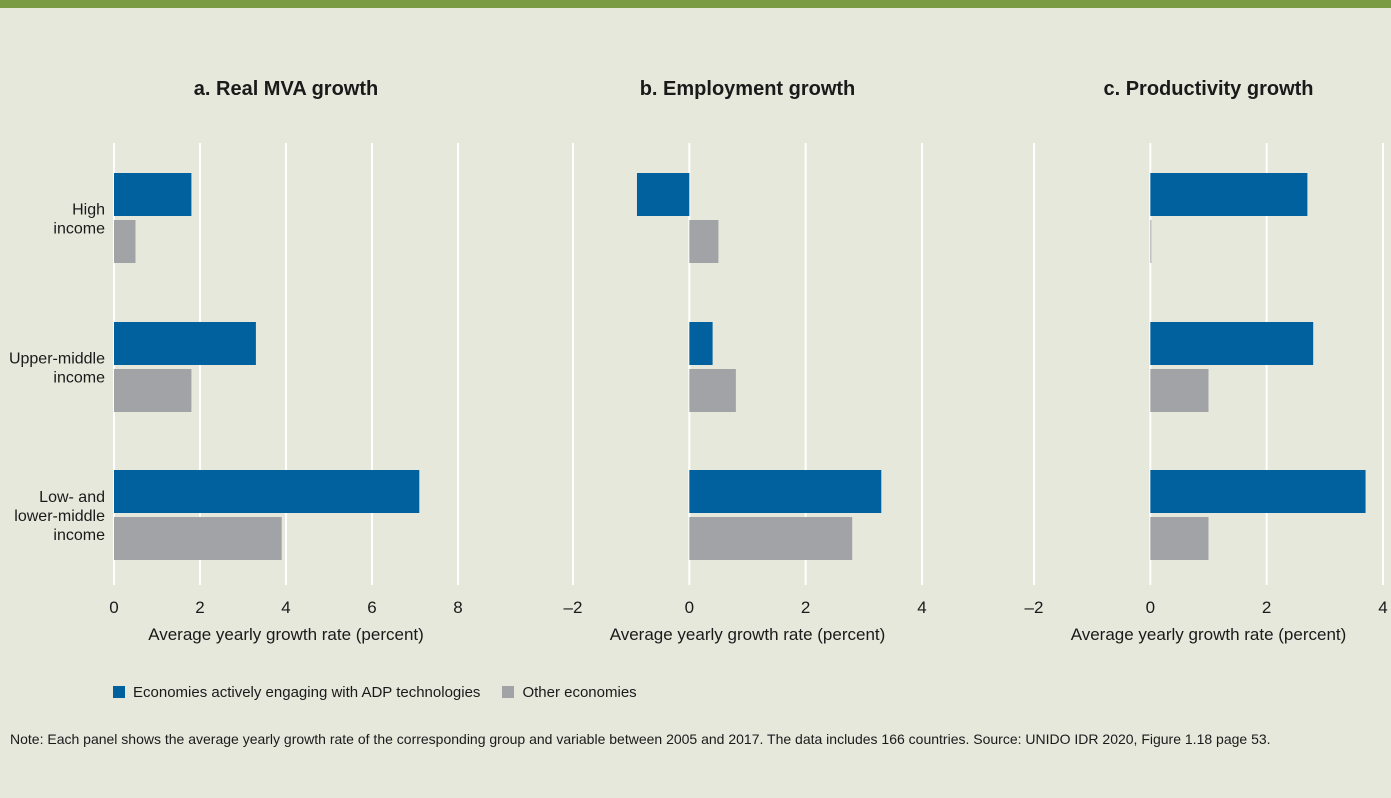 The width and height of the screenshot is (1391, 798). What do you see at coordinates (199, 607) in the screenshot?
I see `panel-a-tick-label-1: 2` at bounding box center [199, 607].